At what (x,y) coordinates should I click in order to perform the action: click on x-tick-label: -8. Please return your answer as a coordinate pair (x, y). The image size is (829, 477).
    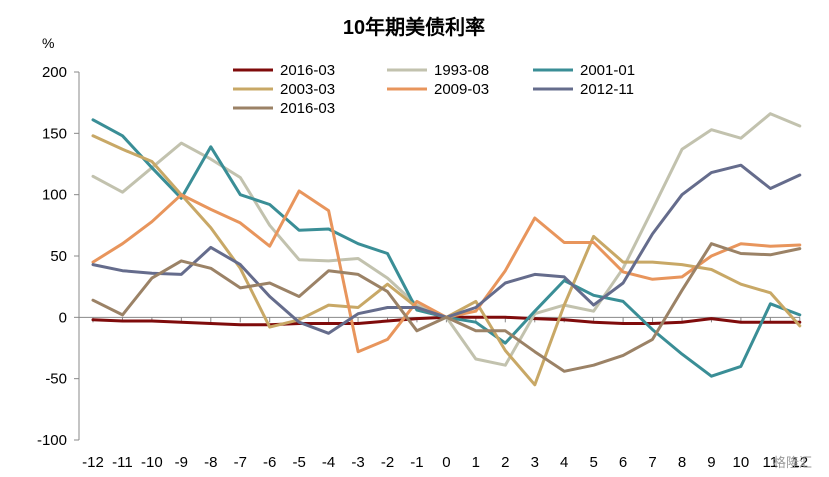
    Looking at the image, I should click on (210, 462).